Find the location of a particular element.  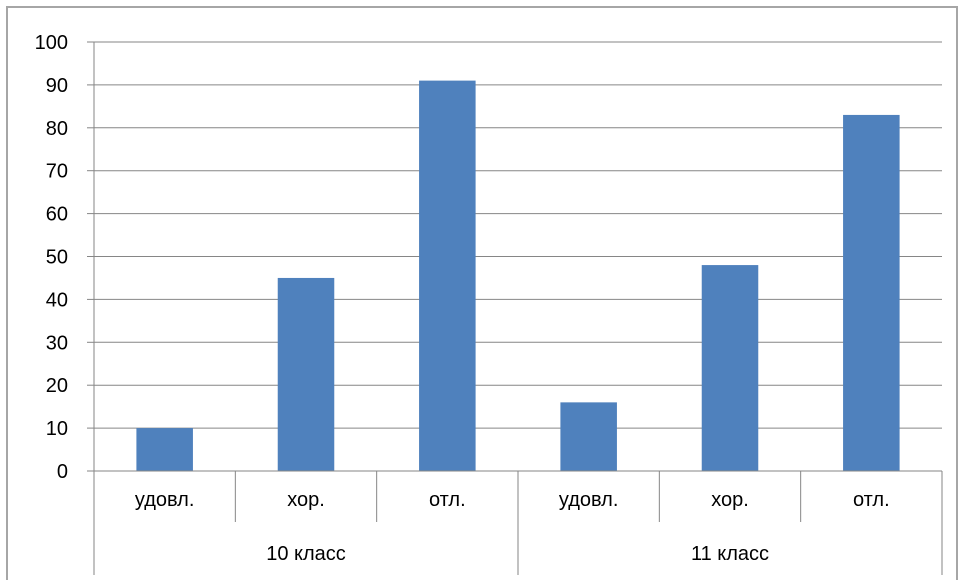

y-tick-label: 100 is located at coordinates (51, 43).